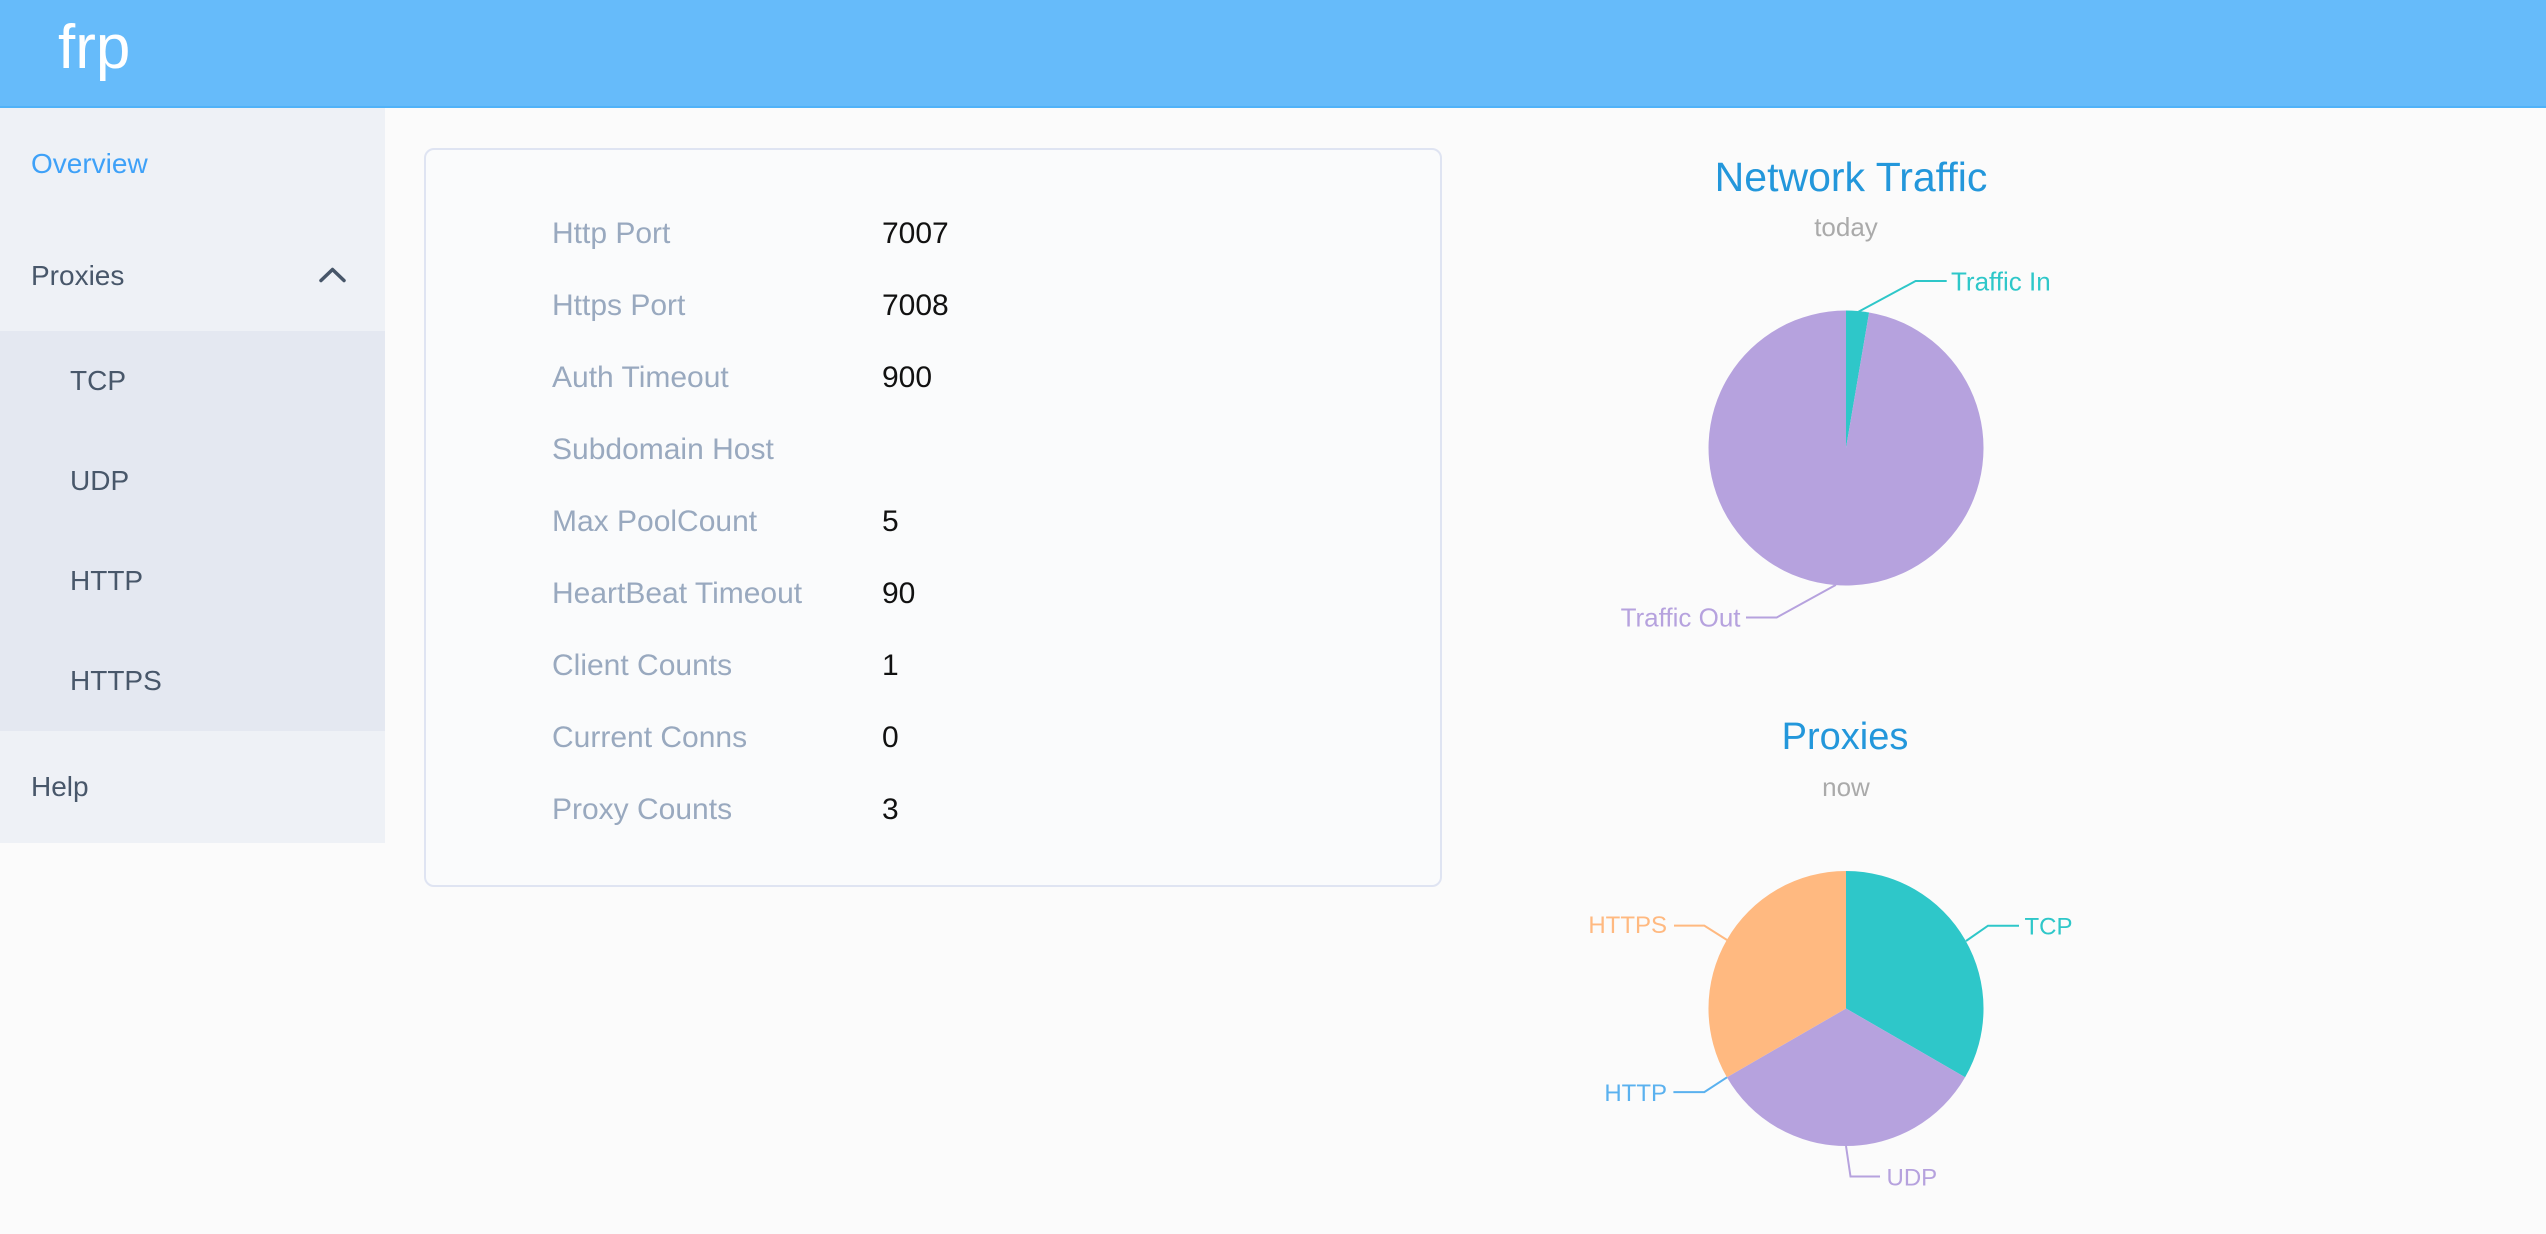 This screenshot has width=2546, height=1234. Describe the element at coordinates (1681, 618) in the screenshot. I see `svg-text: Traffic Out` at that location.